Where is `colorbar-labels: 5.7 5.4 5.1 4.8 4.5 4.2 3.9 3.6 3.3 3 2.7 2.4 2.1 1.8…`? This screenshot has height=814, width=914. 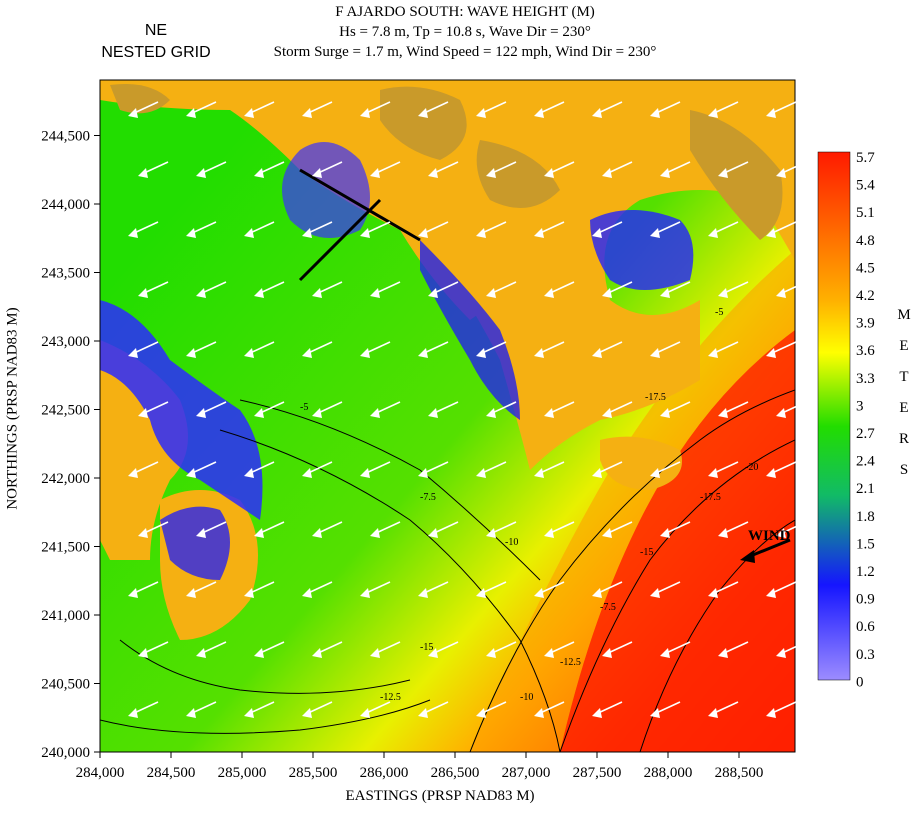
colorbar-labels: 5.7 5.4 5.1 4.8 4.5 4.2 3.9 3.6 3.3 3 2.7 2.4 2.1 1.8… is located at coordinates (865, 420).